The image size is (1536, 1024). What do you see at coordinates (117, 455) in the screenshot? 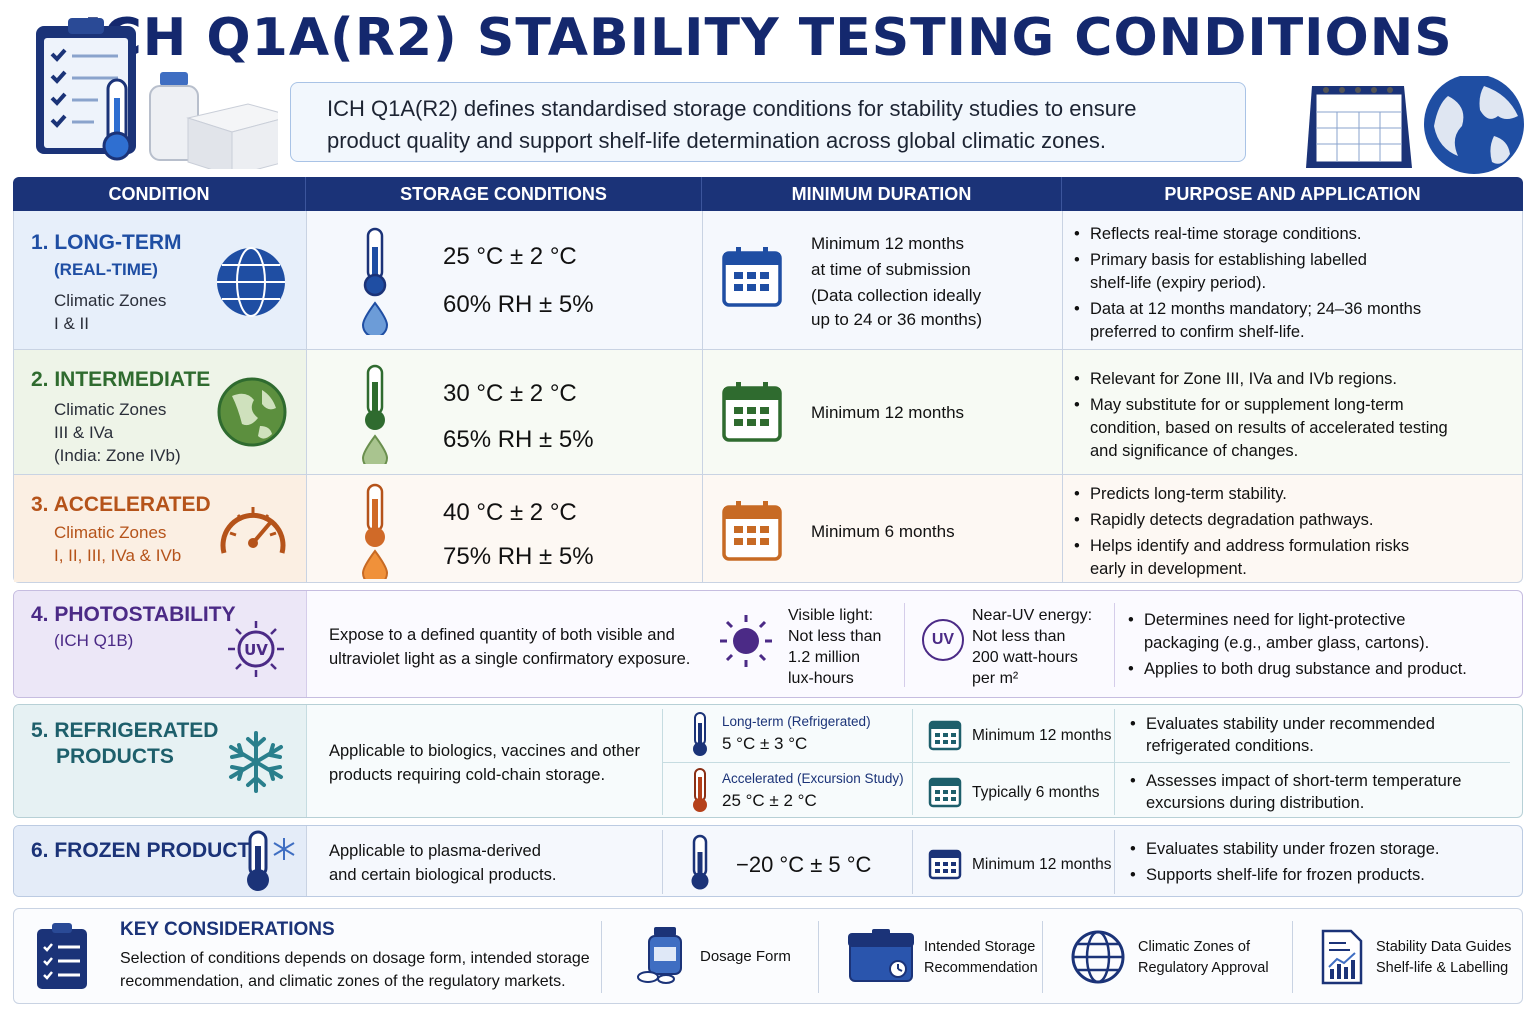
I see `climatic-zones-note: (India: Zone IVb)` at bounding box center [117, 455].